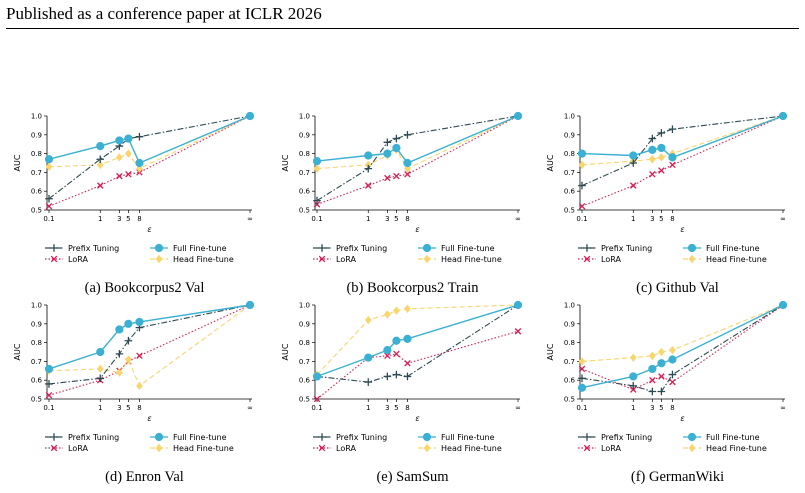  I want to click on chart-caption: (b) Bookcorpus2 Train, so click(412, 288).